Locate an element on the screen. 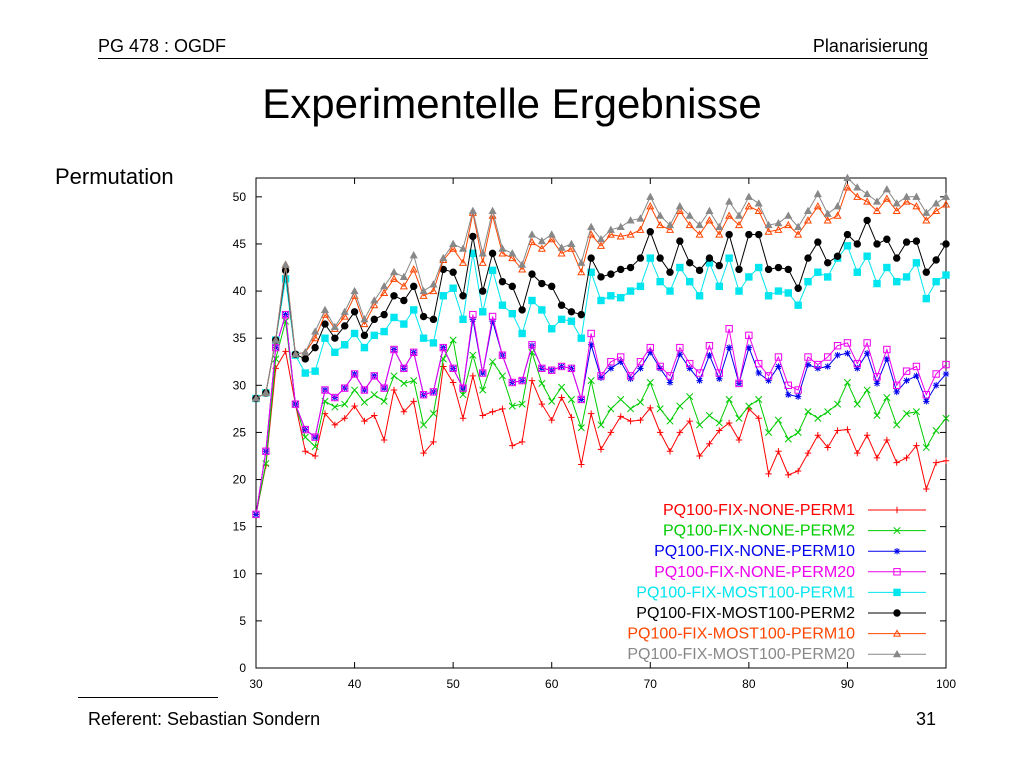 Image resolution: width=1024 pixels, height=768 pixels. y-tick-label: 0 is located at coordinates (242, 668).